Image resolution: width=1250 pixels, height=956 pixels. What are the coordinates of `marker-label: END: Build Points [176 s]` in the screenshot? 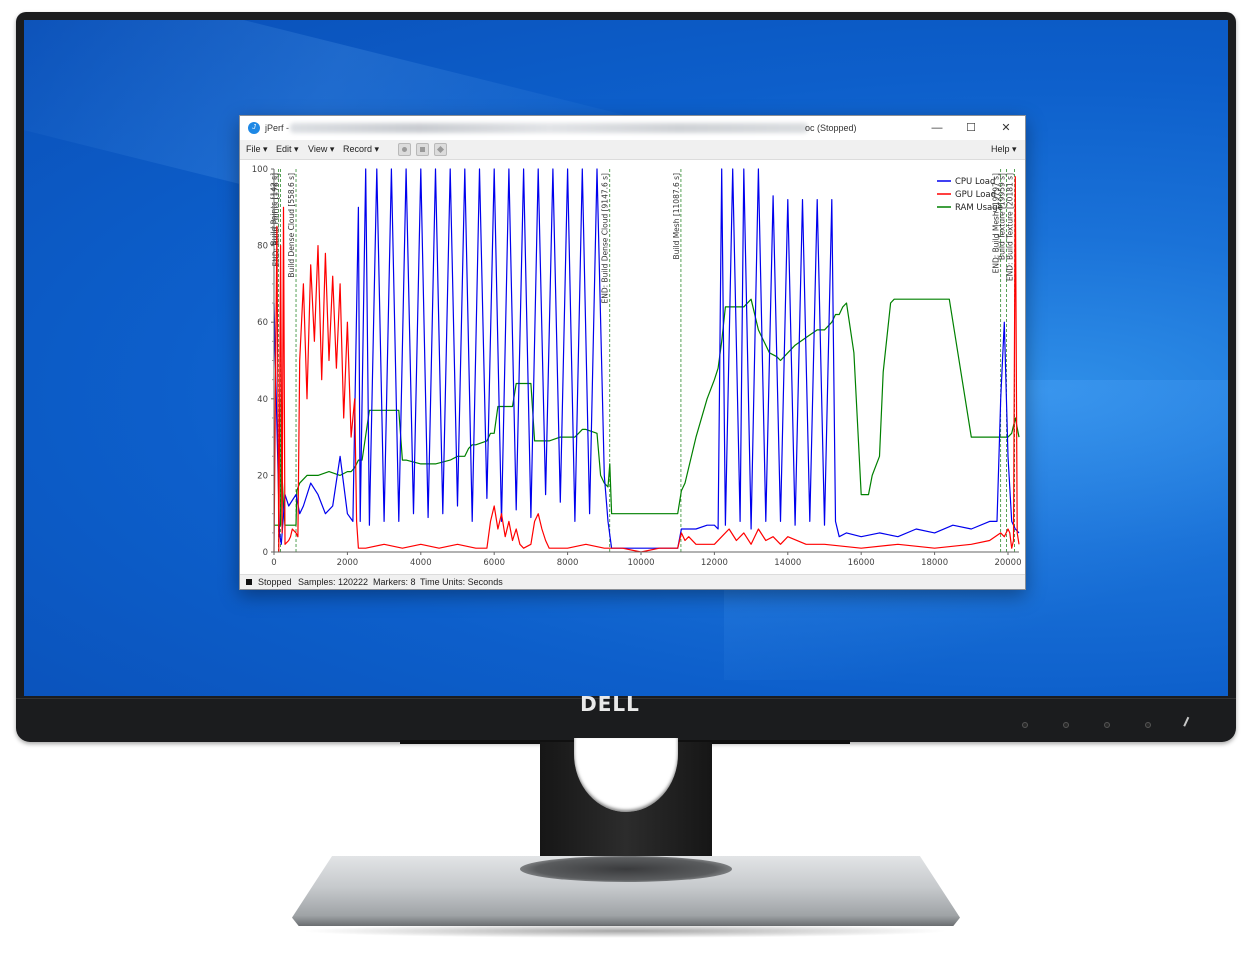 It's located at (275, 220).